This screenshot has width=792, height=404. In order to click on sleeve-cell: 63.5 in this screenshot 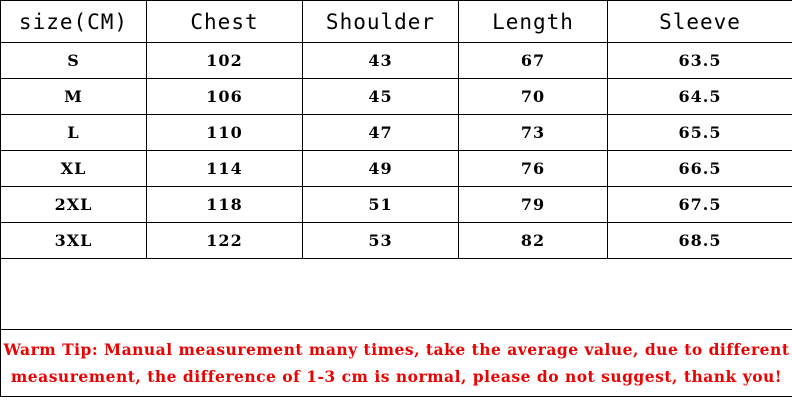, I will do `click(699, 60)`.